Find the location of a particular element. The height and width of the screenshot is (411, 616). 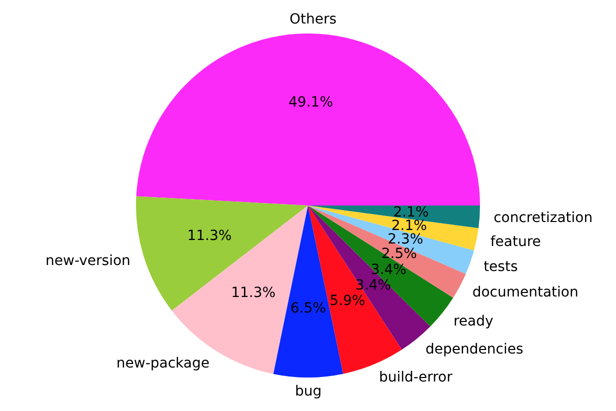

data-label: 6.5% is located at coordinates (308, 308).